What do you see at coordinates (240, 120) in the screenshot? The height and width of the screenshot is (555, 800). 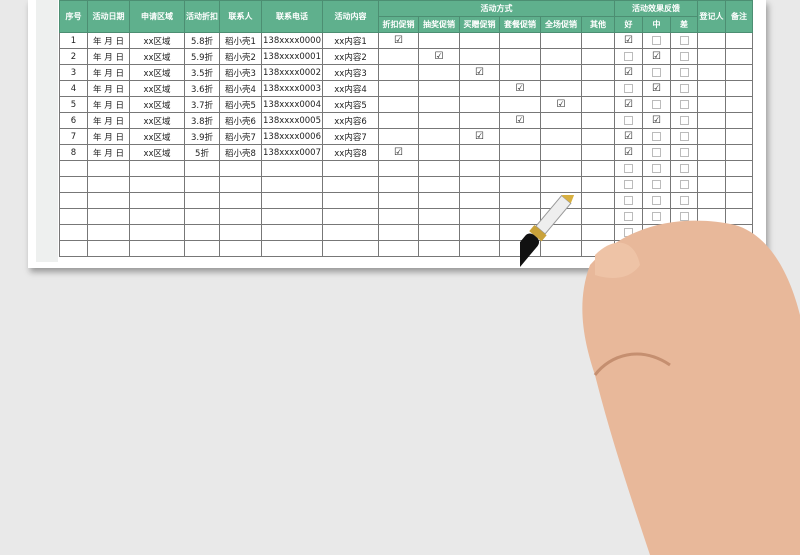 I see `cell-contact: 稻小壳6` at bounding box center [240, 120].